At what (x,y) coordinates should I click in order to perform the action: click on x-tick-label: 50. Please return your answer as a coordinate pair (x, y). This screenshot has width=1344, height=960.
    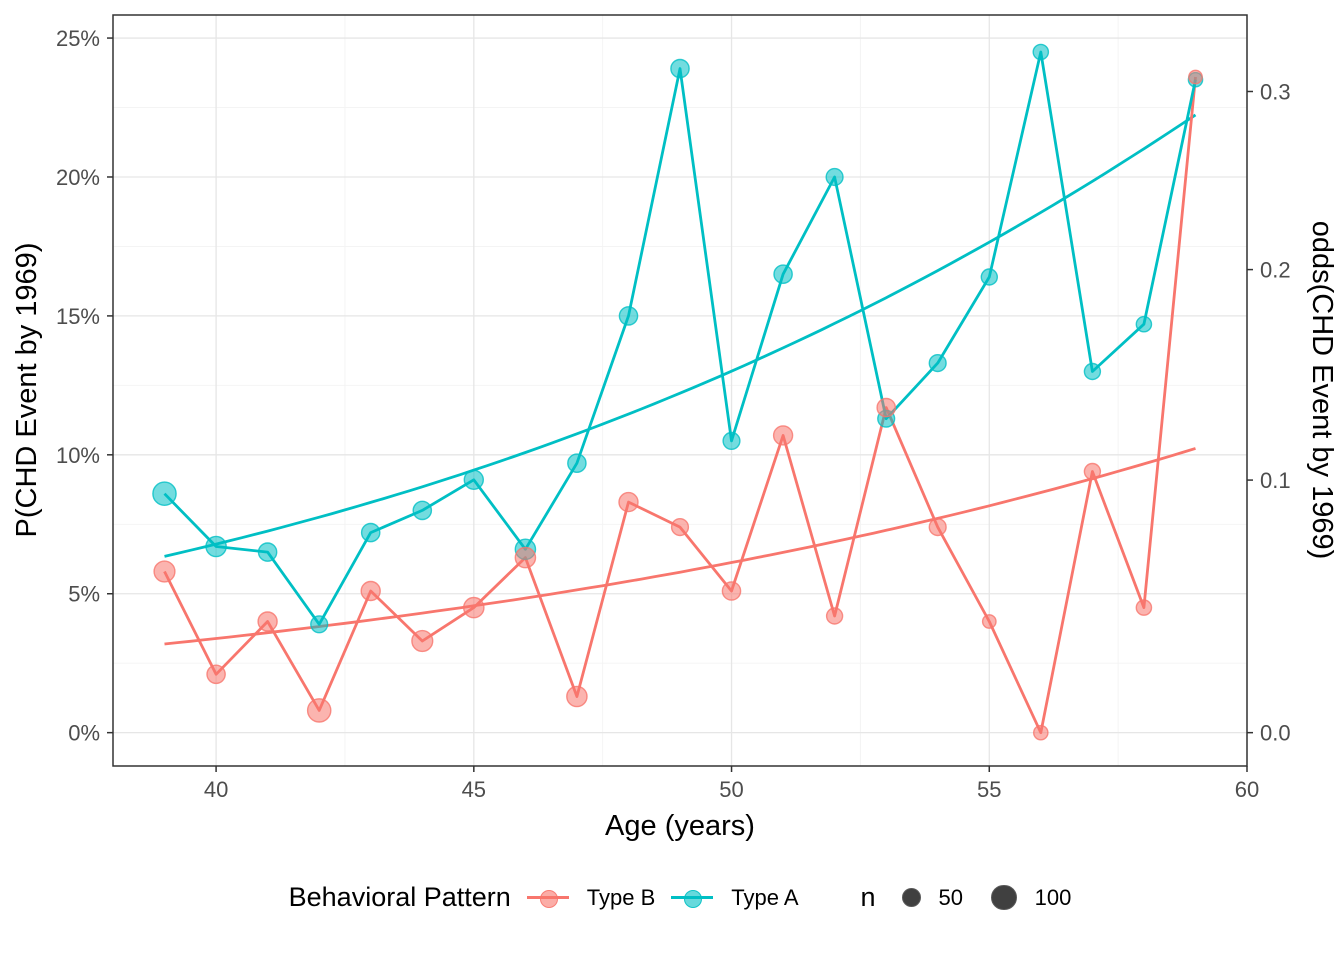
    Looking at the image, I should click on (731, 789).